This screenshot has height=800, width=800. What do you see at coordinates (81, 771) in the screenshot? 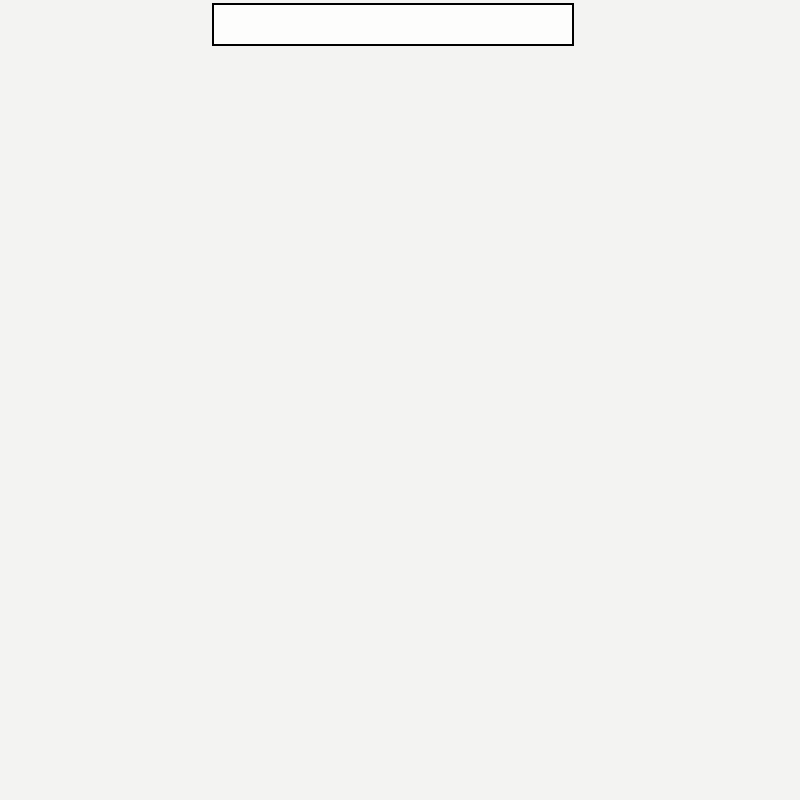
I see `mst-axis-caption` at bounding box center [81, 771].